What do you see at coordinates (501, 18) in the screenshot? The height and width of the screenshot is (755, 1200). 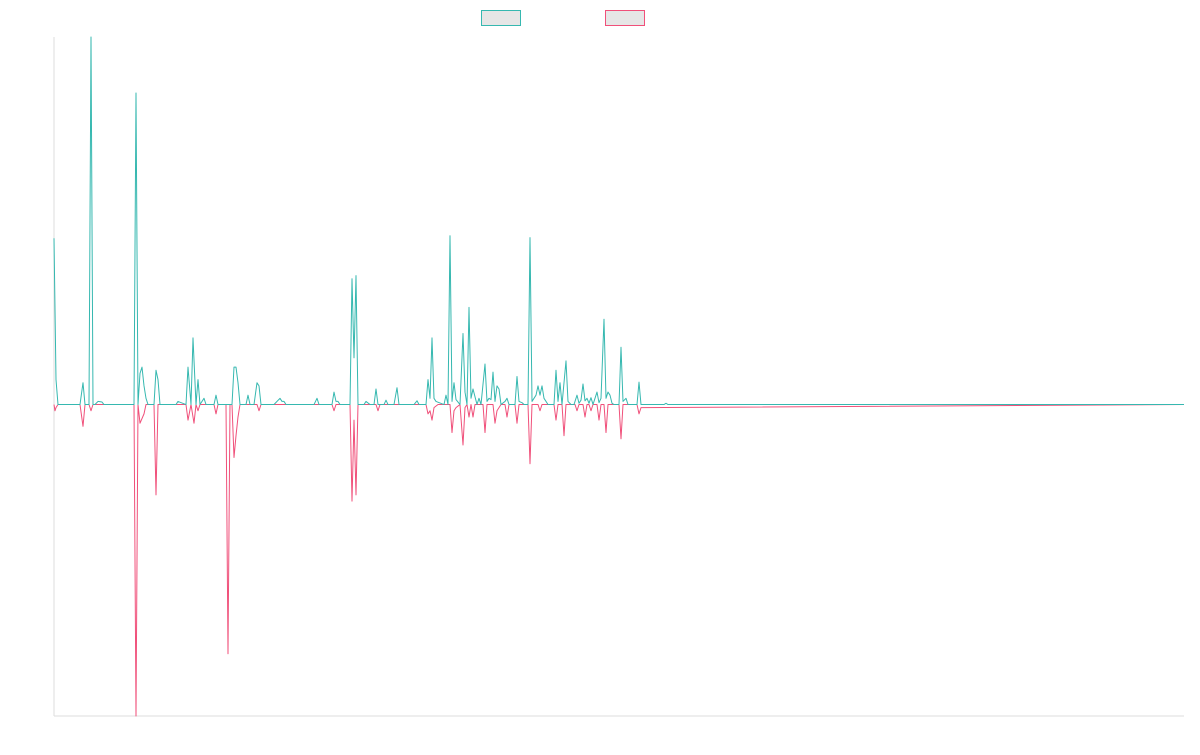 I see `legend-swatch-teal` at bounding box center [501, 18].